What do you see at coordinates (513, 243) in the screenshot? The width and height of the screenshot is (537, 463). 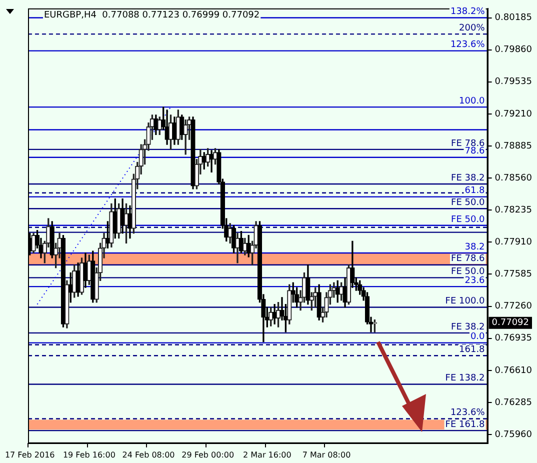 I see `y-tick-label: 0.77910` at bounding box center [513, 243].